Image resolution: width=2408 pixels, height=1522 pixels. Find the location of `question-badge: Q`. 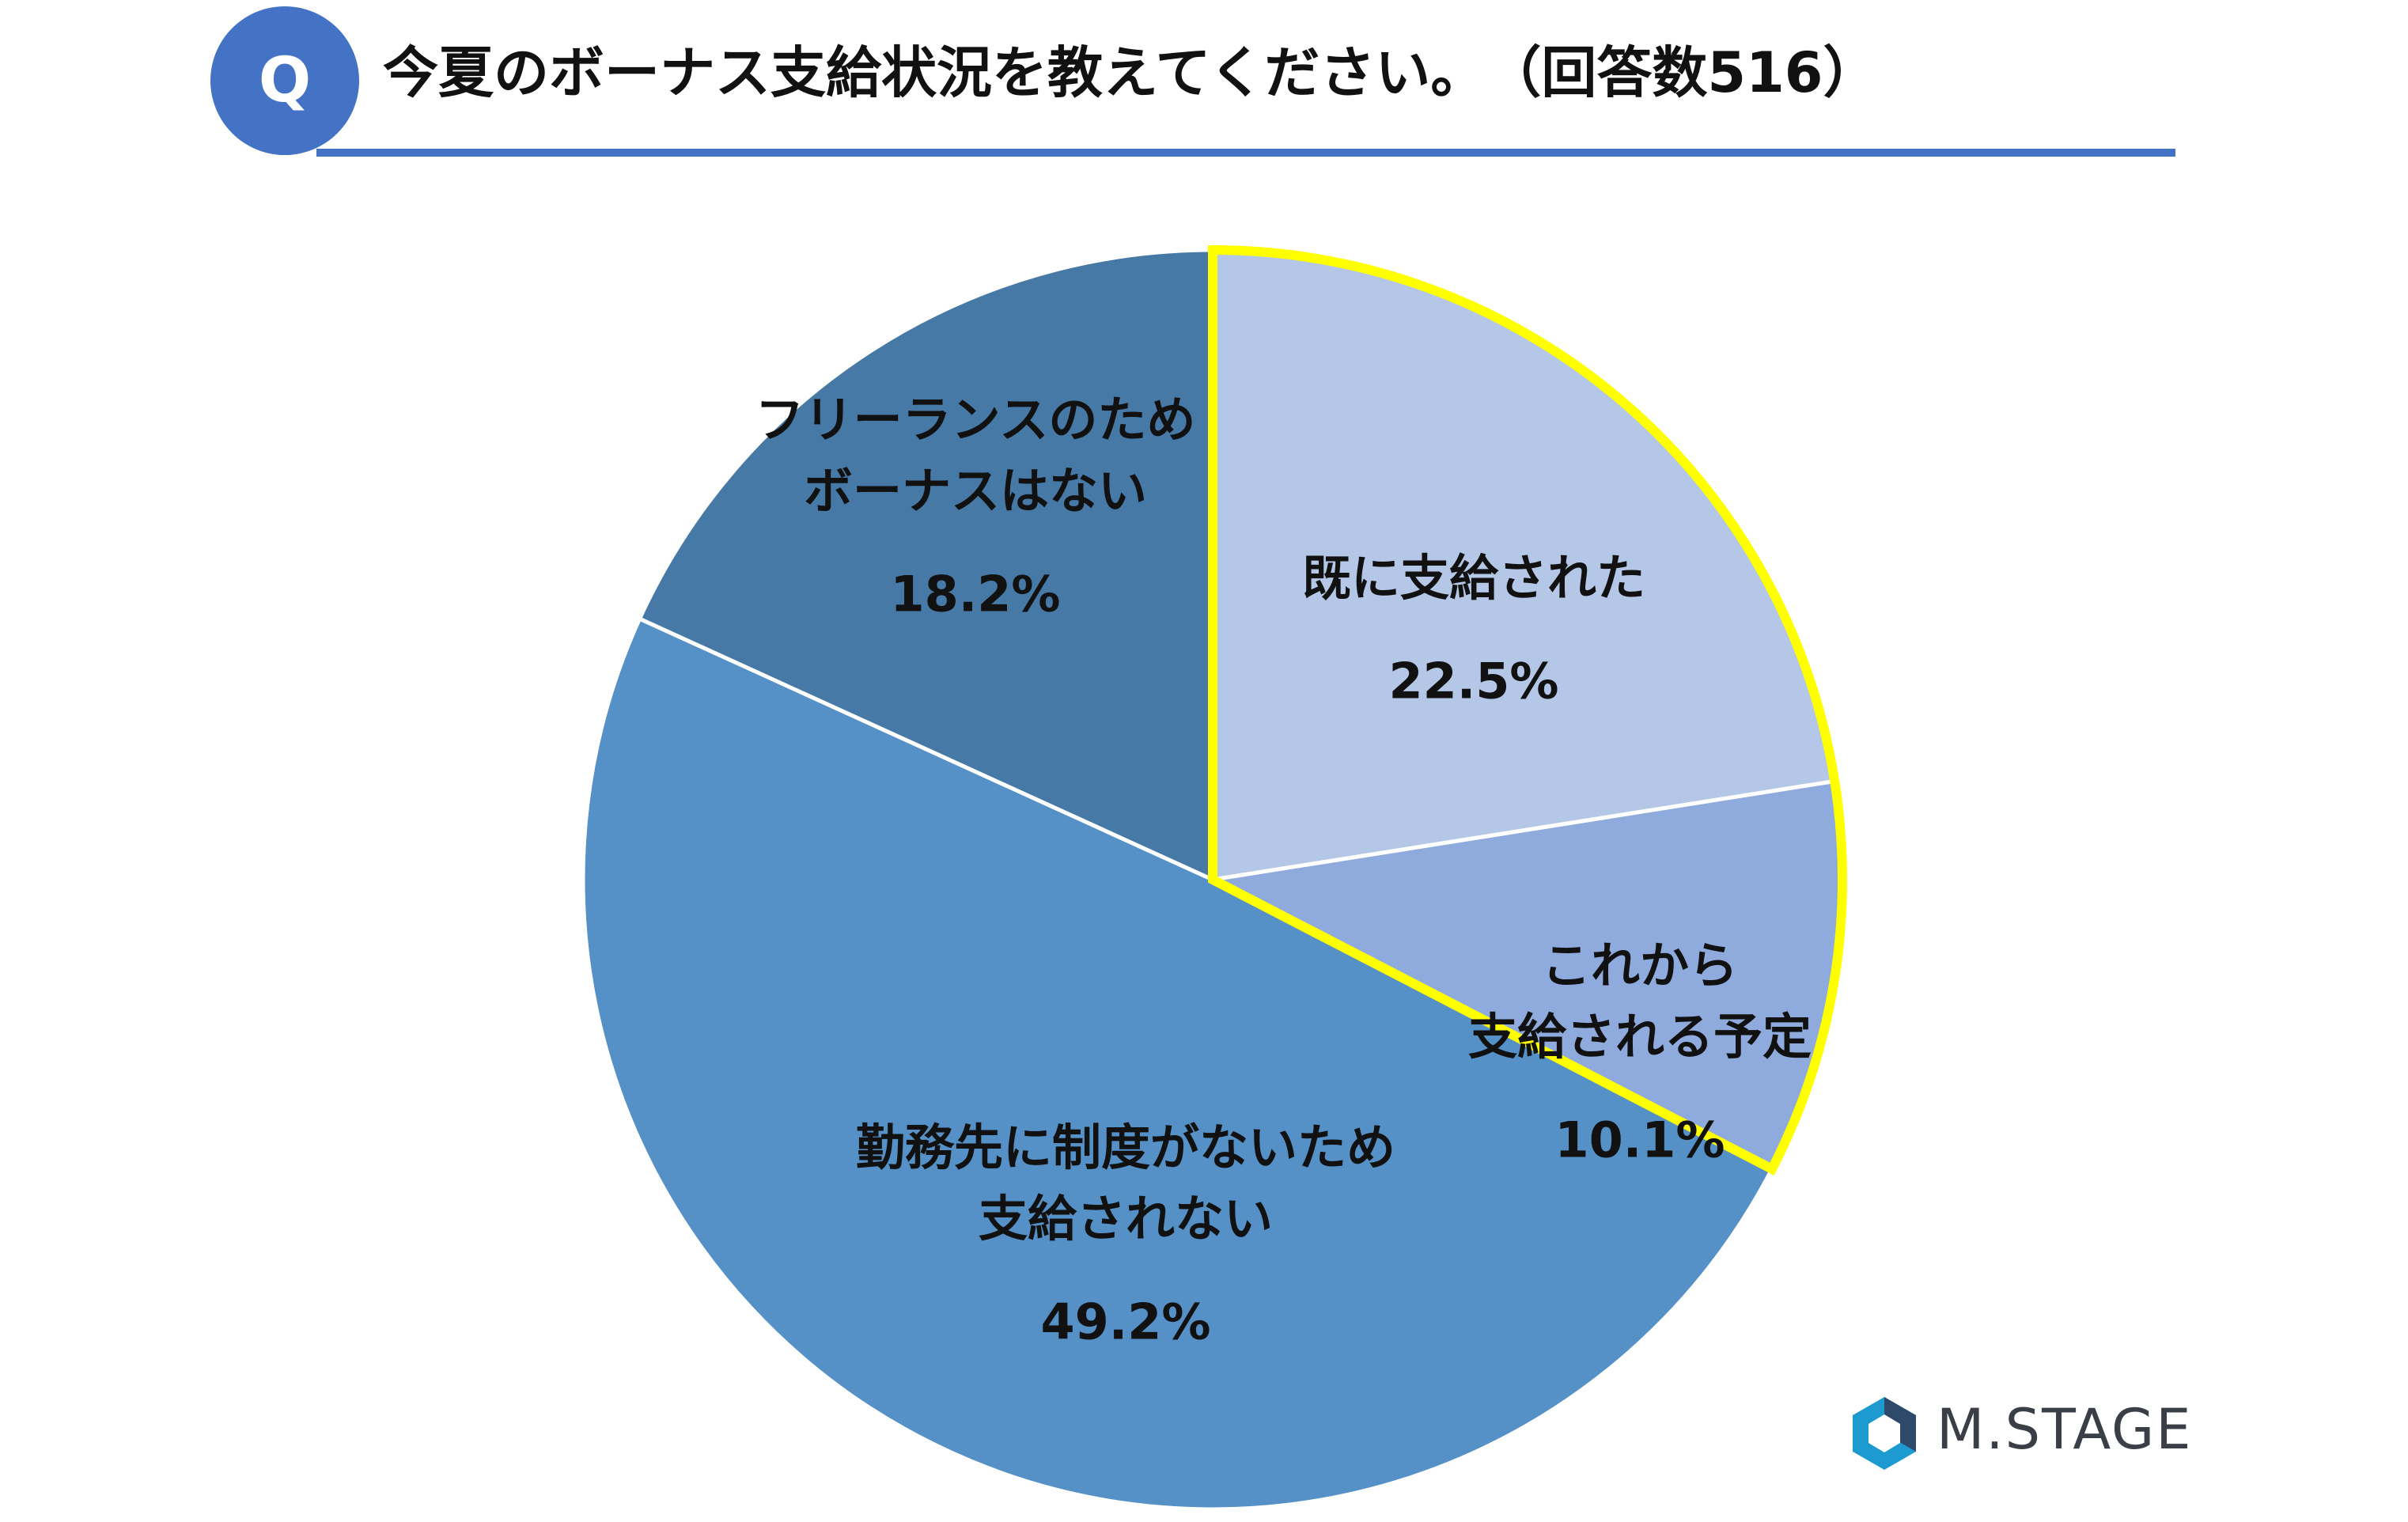

question-badge: Q is located at coordinates (284, 80).